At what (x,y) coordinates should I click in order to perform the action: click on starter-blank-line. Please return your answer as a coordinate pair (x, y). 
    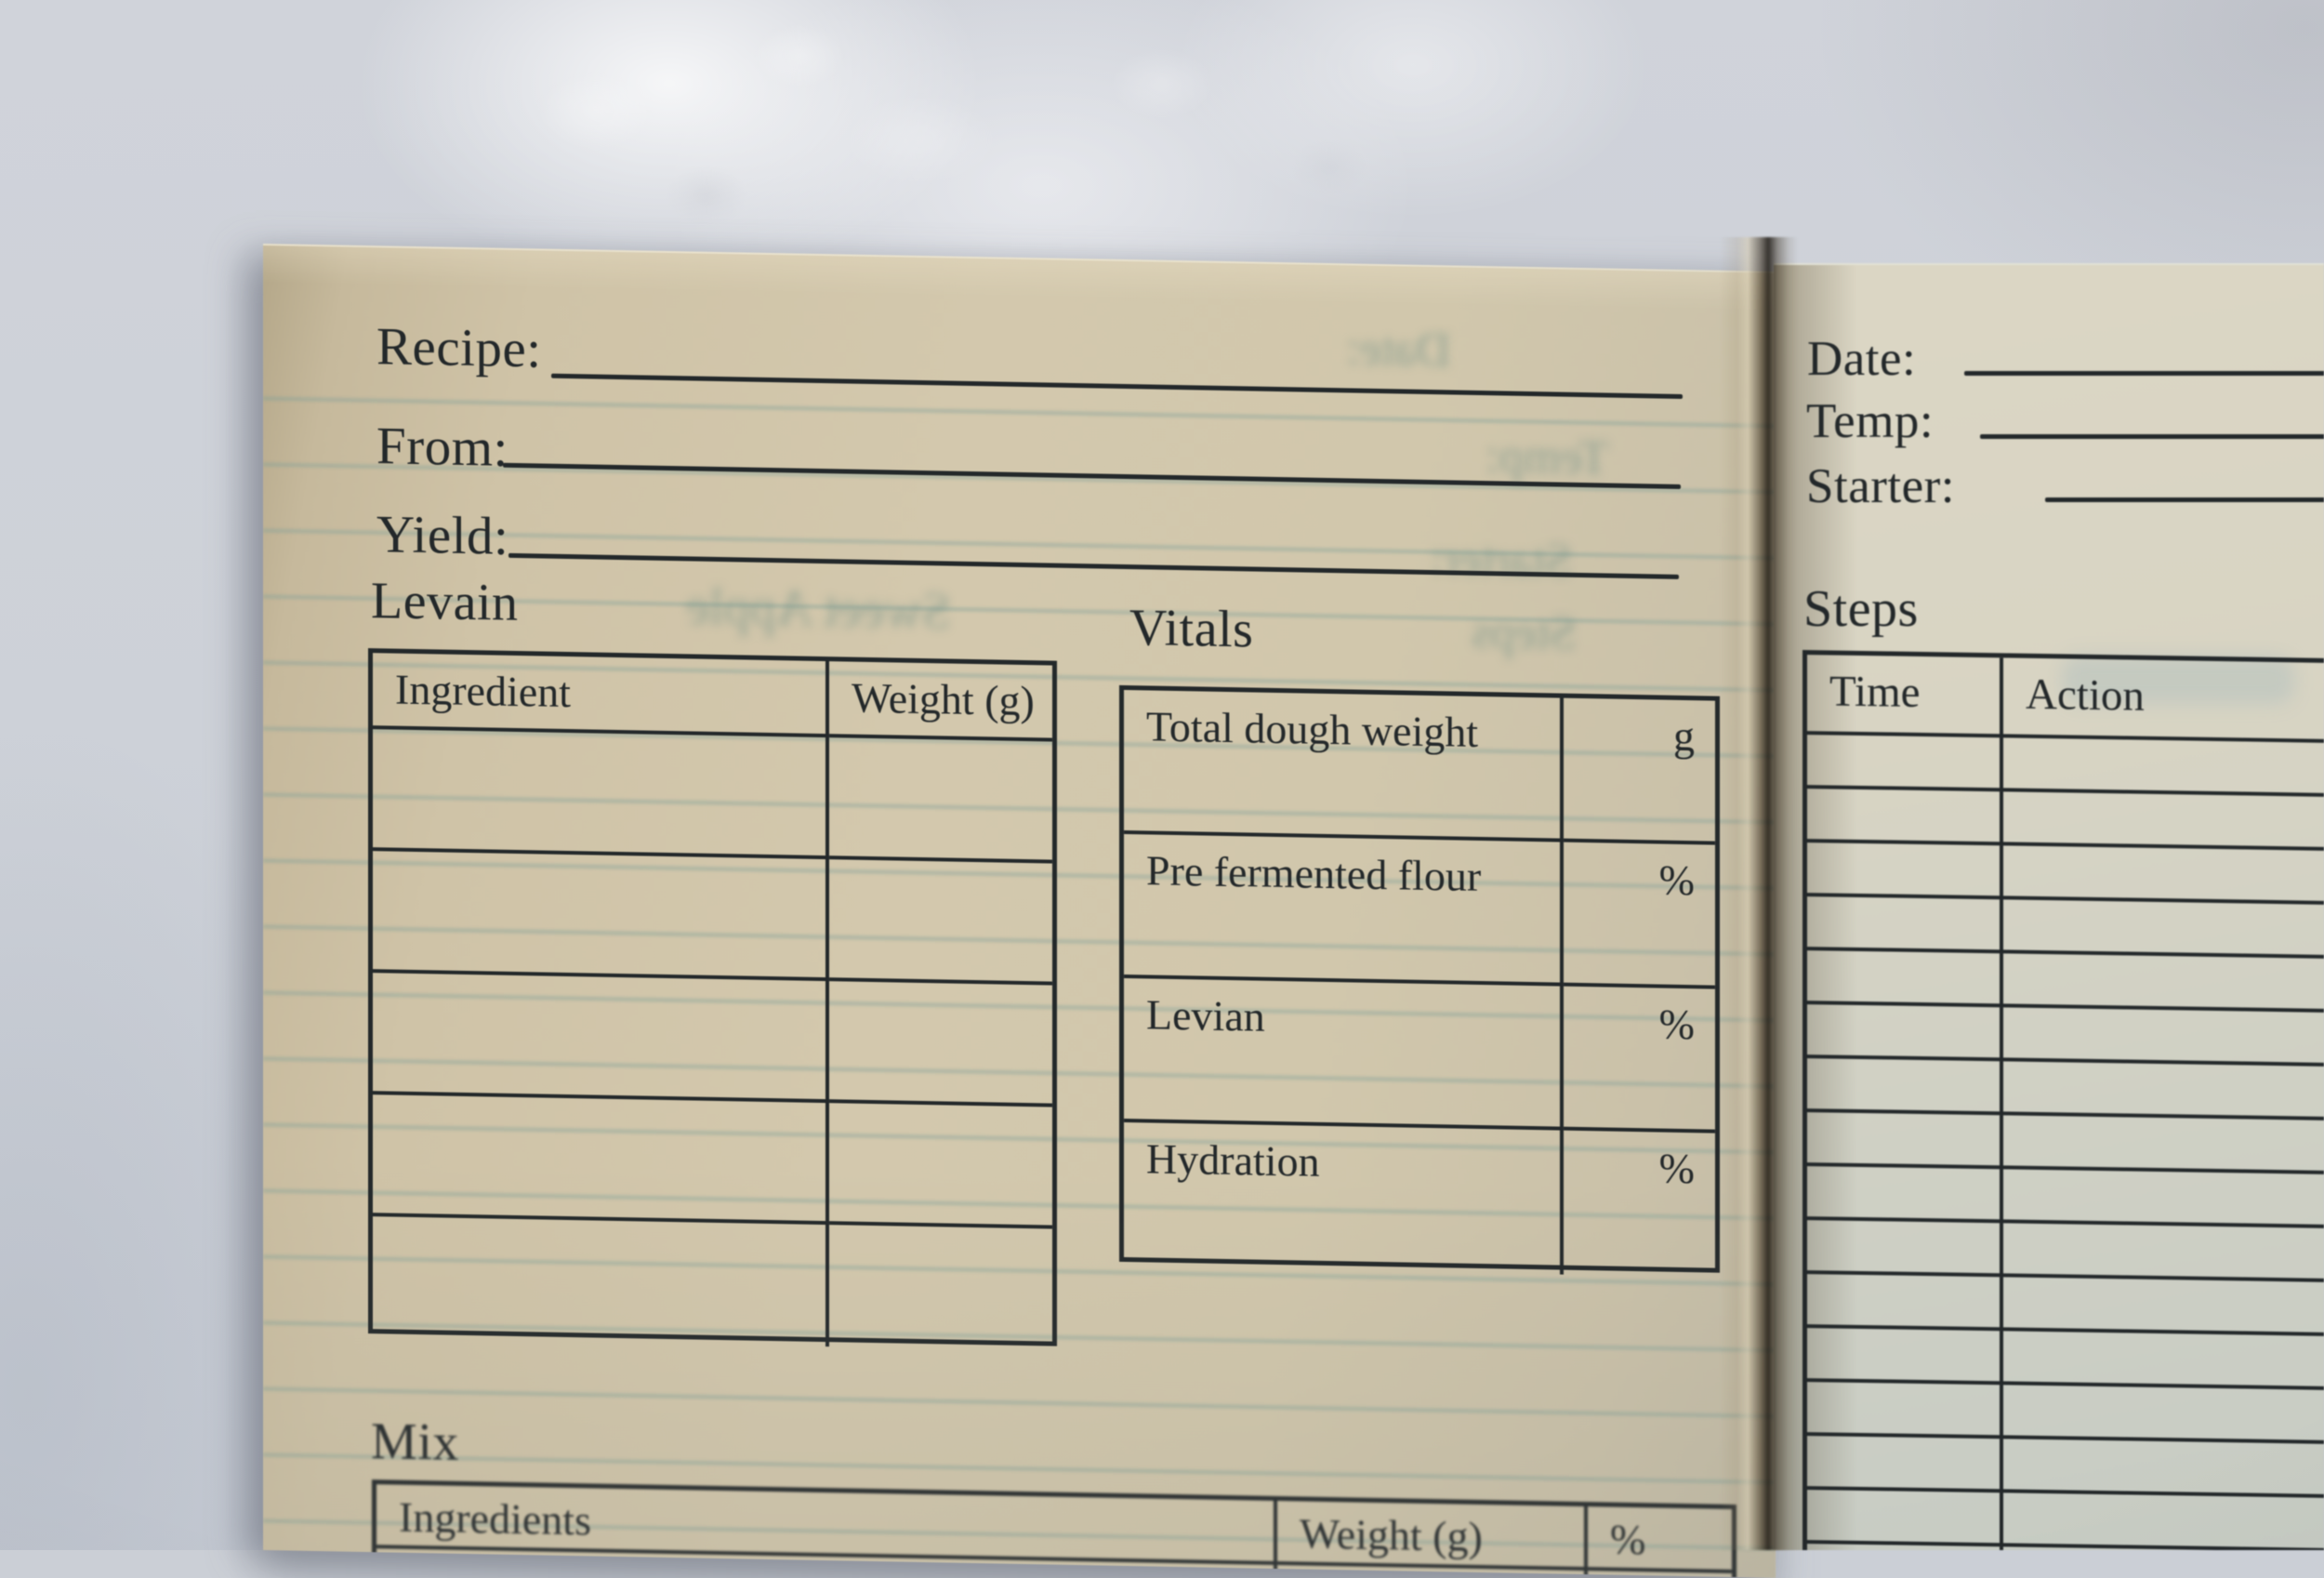
    Looking at the image, I should click on (2184, 499).